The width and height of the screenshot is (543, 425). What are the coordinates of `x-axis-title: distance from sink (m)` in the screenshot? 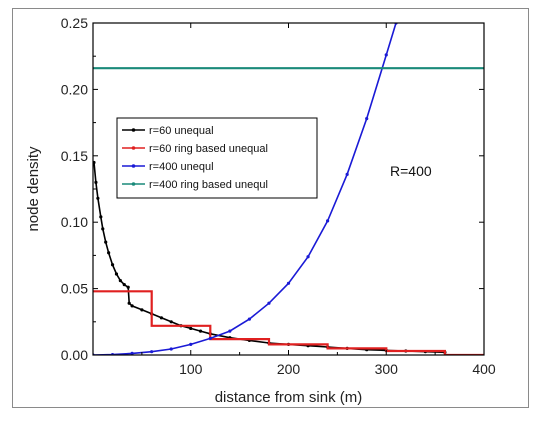 It's located at (289, 397).